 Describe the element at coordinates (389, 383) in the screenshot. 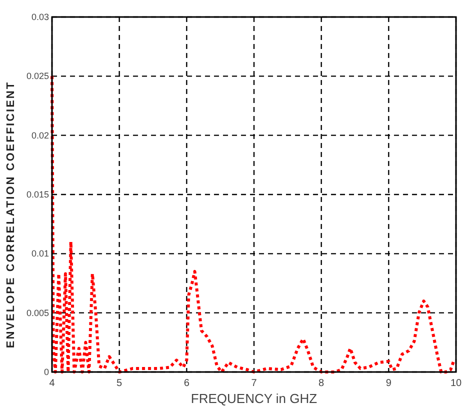

I see `x-tick-label: 9` at that location.